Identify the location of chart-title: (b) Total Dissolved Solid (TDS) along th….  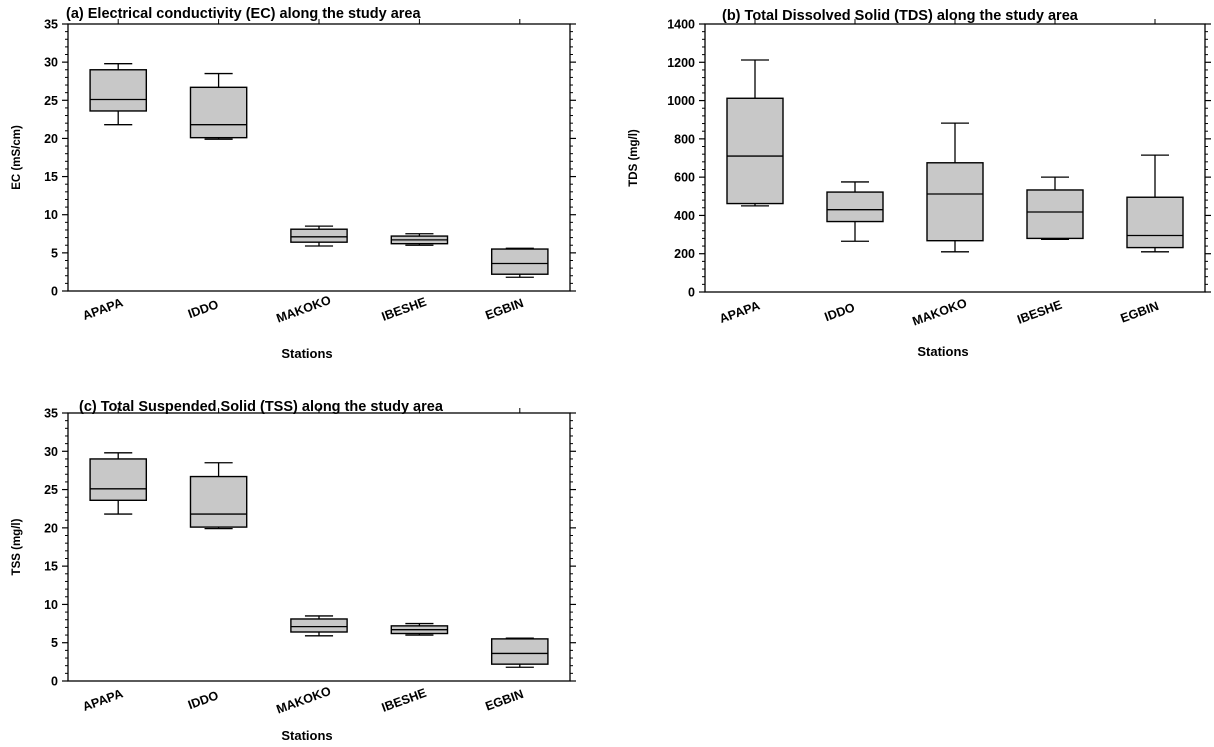
(900, 16).